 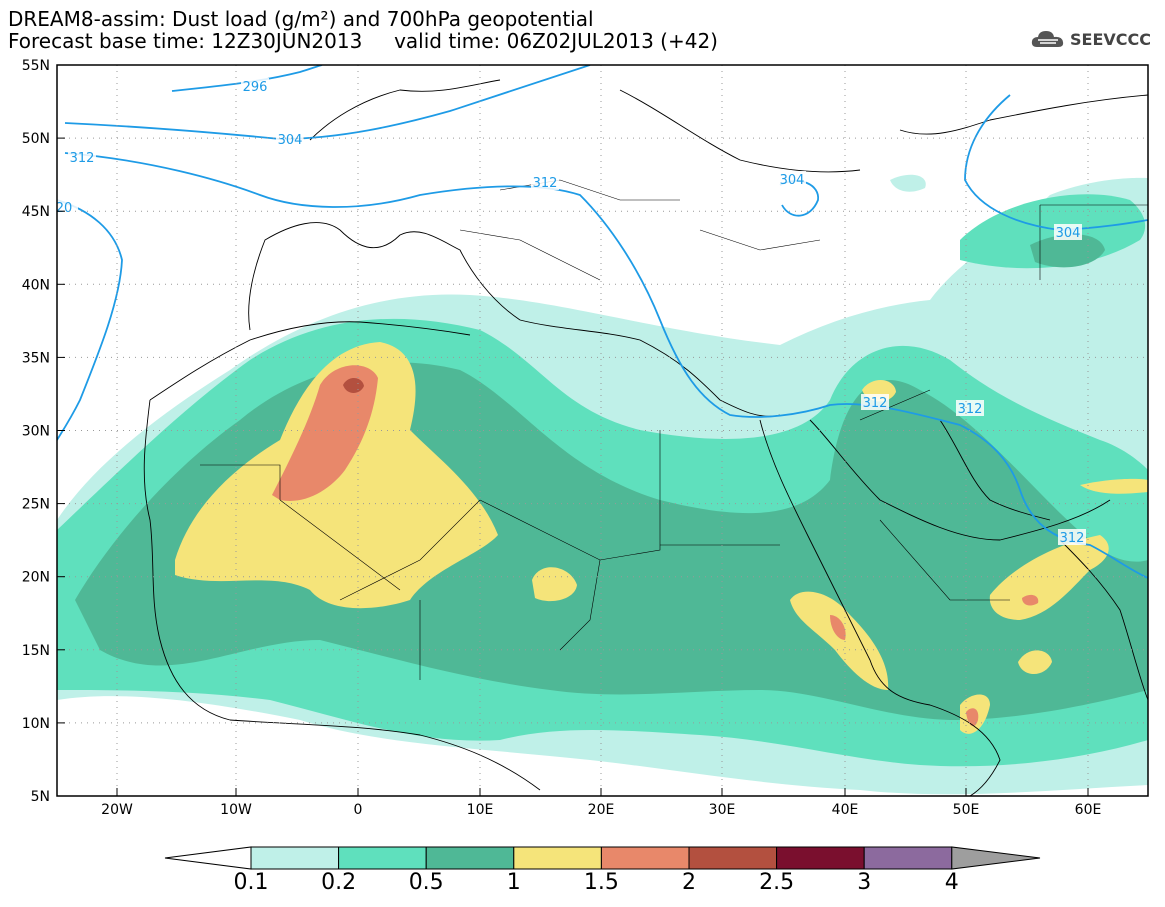 What do you see at coordinates (251, 882) in the screenshot?
I see `legend-level-label: 0.1` at bounding box center [251, 882].